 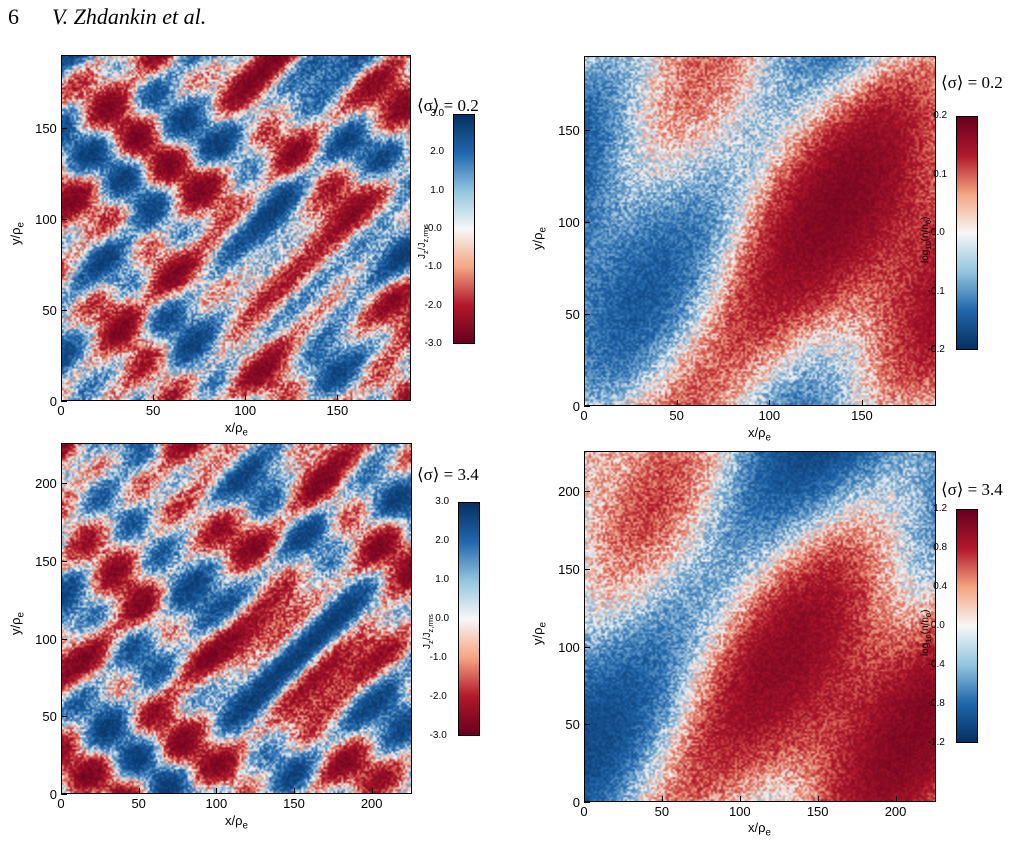 I want to click on colorbar-tick-label: -0.8, so click(x=936, y=704).